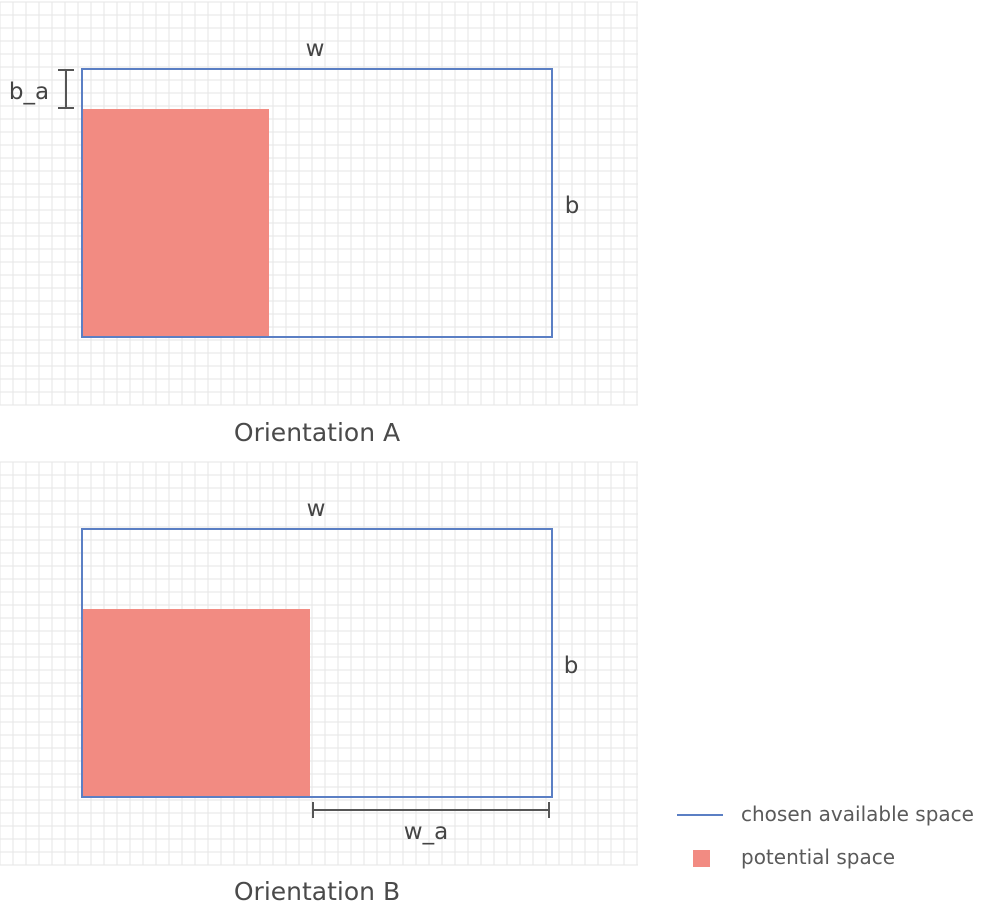 The height and width of the screenshot is (907, 993). Describe the element at coordinates (317, 891) in the screenshot. I see `panel-caption: Orientation B` at that location.